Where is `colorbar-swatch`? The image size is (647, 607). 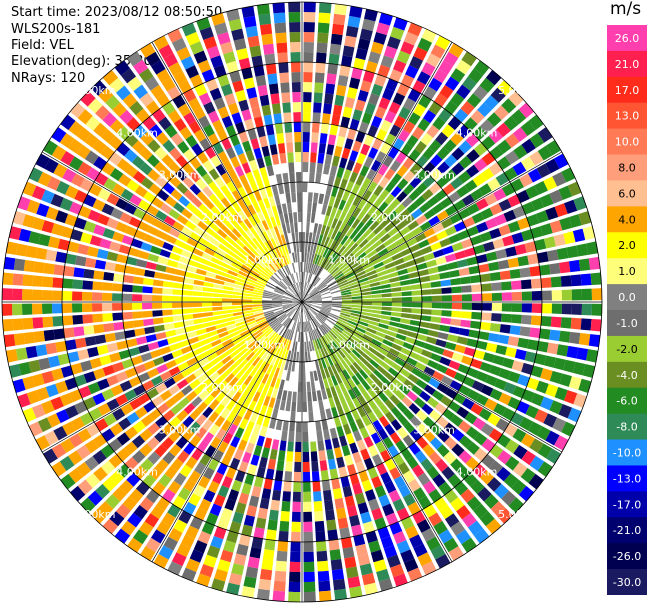
colorbar-swatch is located at coordinates (627, 271).